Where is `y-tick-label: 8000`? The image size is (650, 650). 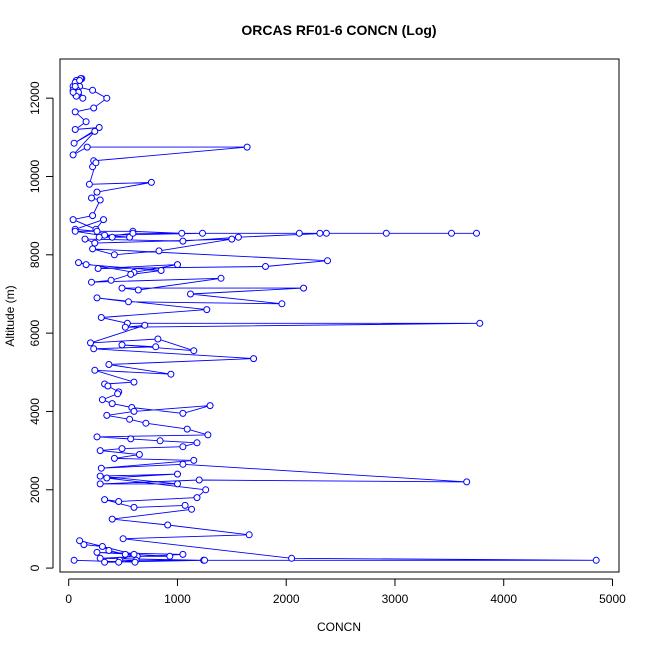 y-tick-label: 8000 is located at coordinates (35, 254).